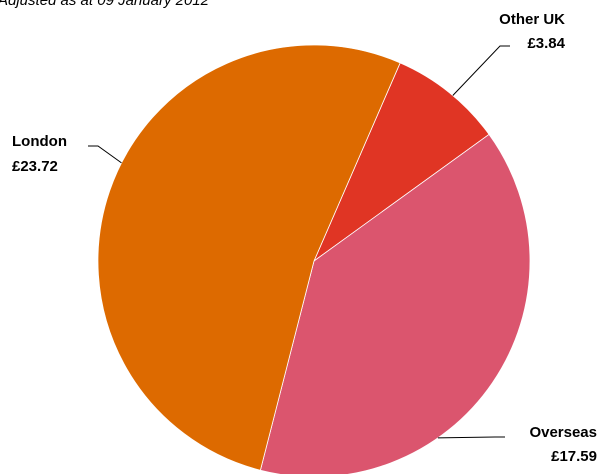 This screenshot has width=600, height=474. I want to click on leader-line-overseas, so click(471, 437).